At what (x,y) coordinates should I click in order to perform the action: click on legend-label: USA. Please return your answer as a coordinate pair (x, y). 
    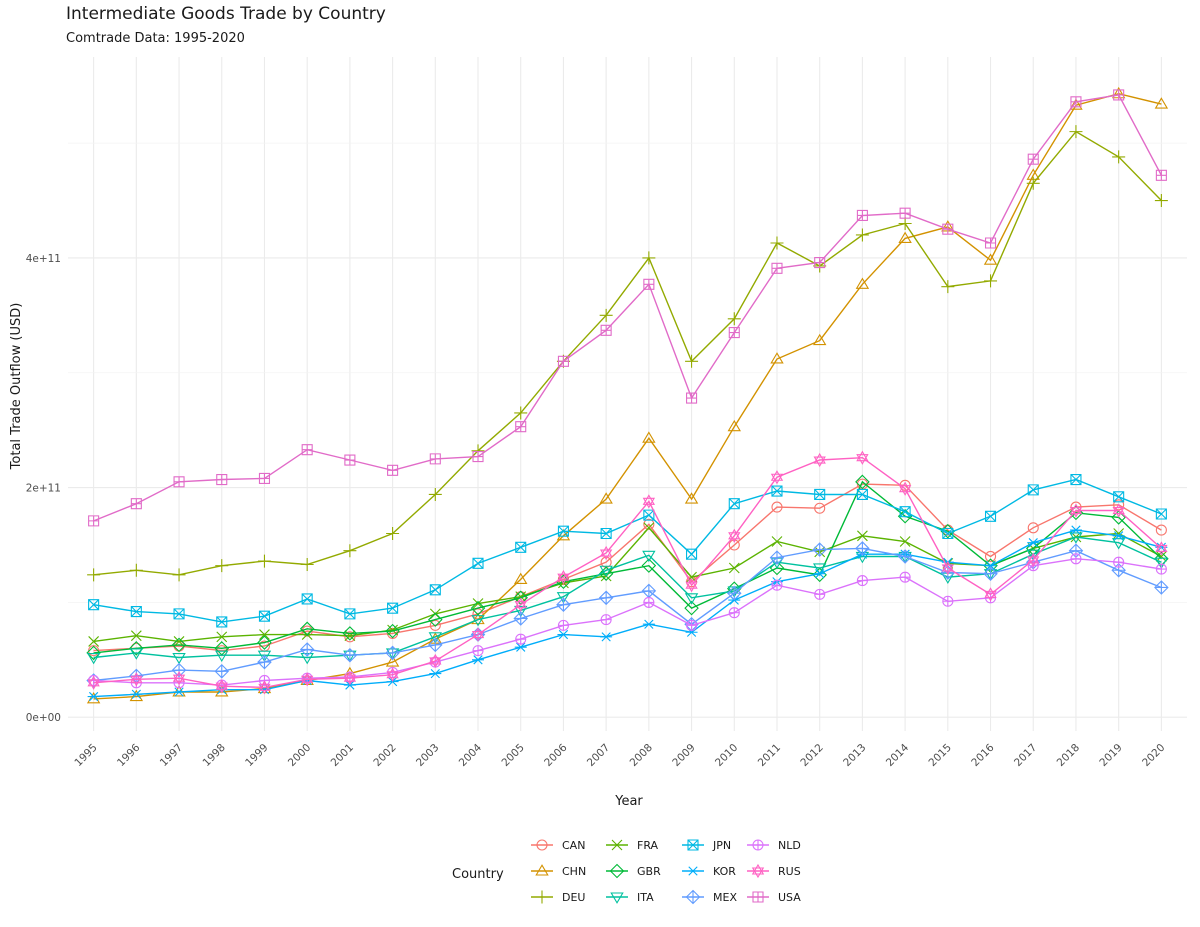
    Looking at the image, I should click on (789, 897).